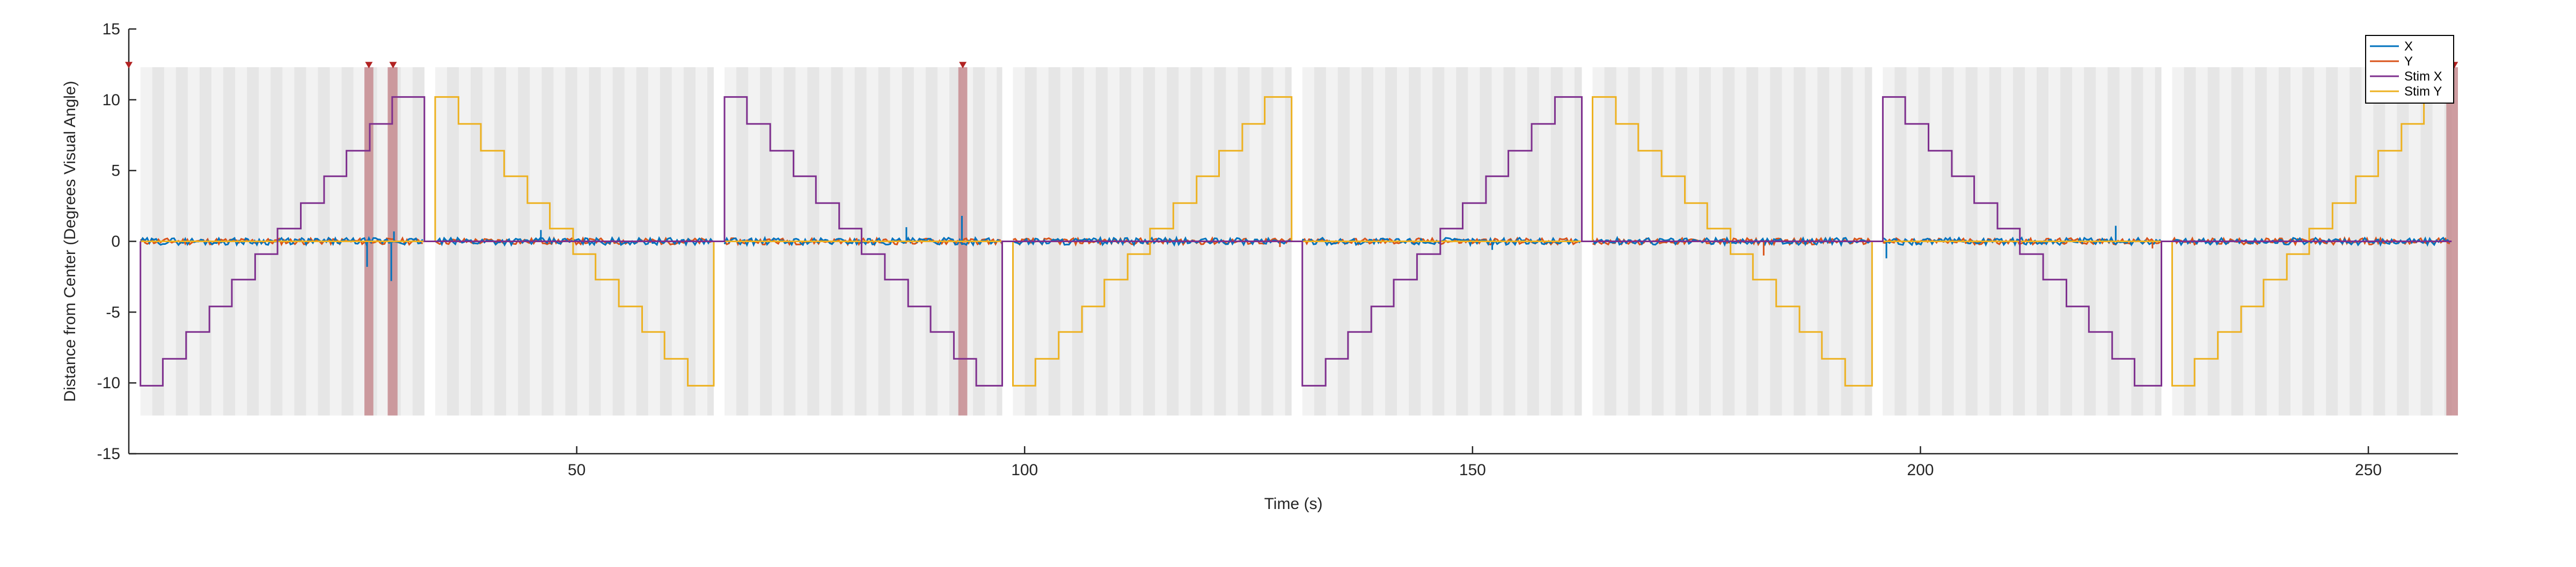 This screenshot has width=2576, height=567. Describe the element at coordinates (2452, 242) in the screenshot. I see `marked-interval` at that location.